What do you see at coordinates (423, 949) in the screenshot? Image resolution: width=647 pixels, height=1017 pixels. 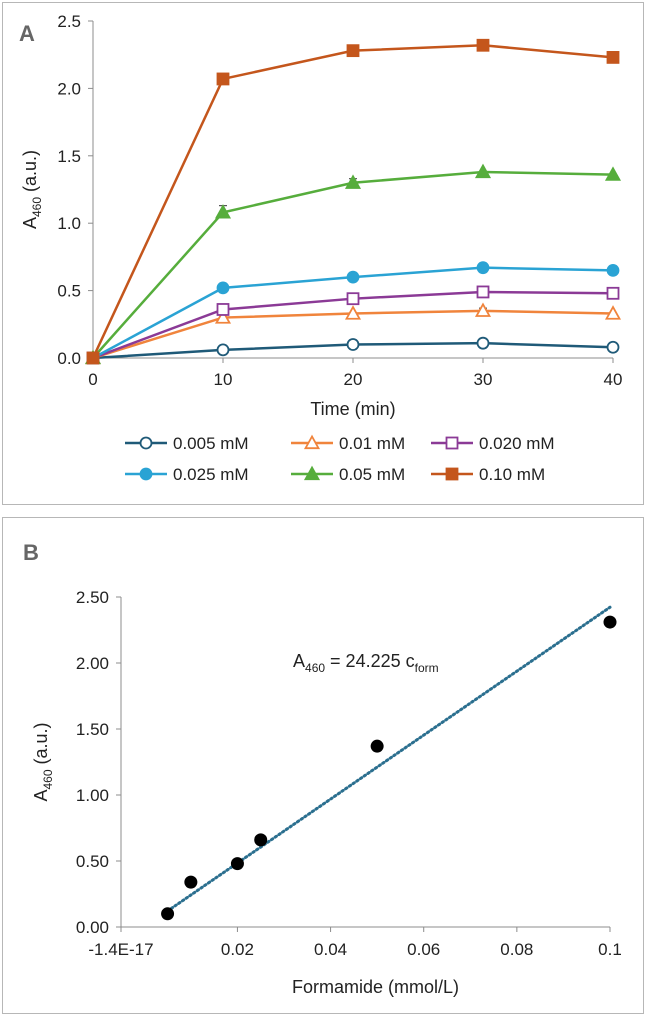 I see `x-tick-label: 0.06` at bounding box center [423, 949].